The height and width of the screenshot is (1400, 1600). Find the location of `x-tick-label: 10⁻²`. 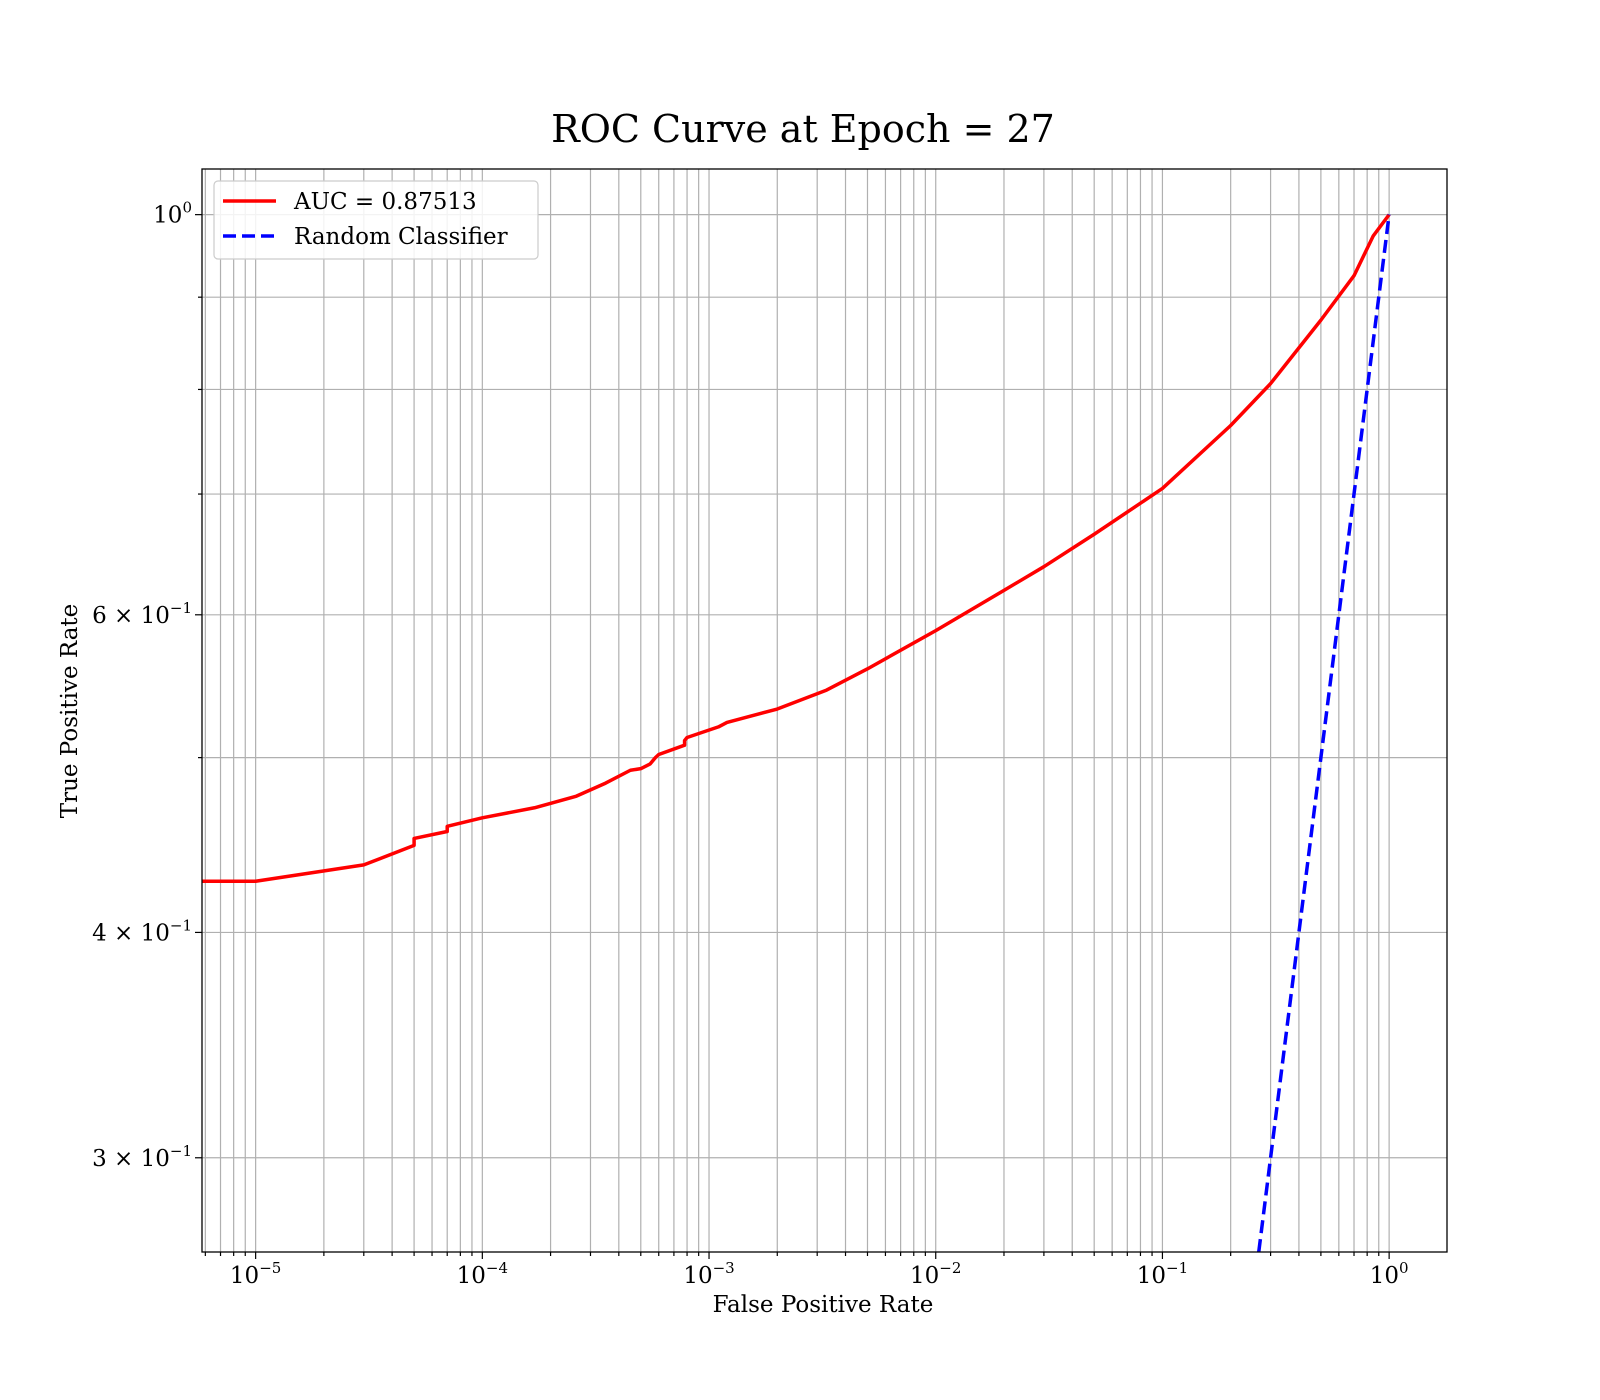

x-tick-label: 10⁻² is located at coordinates (935, 1274).